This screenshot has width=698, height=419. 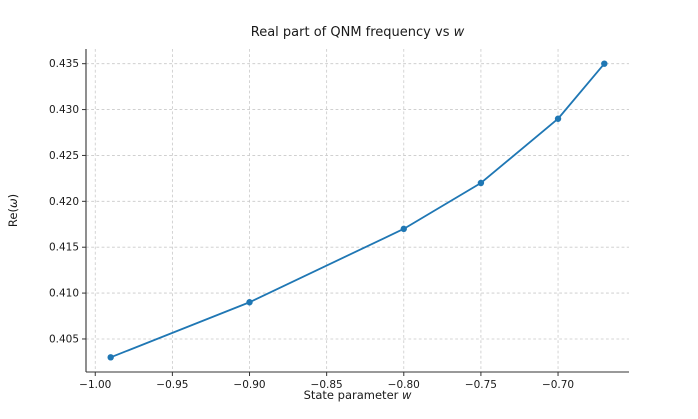 What do you see at coordinates (64, 202) in the screenshot?
I see `y-tick-label: 0.420` at bounding box center [64, 202].